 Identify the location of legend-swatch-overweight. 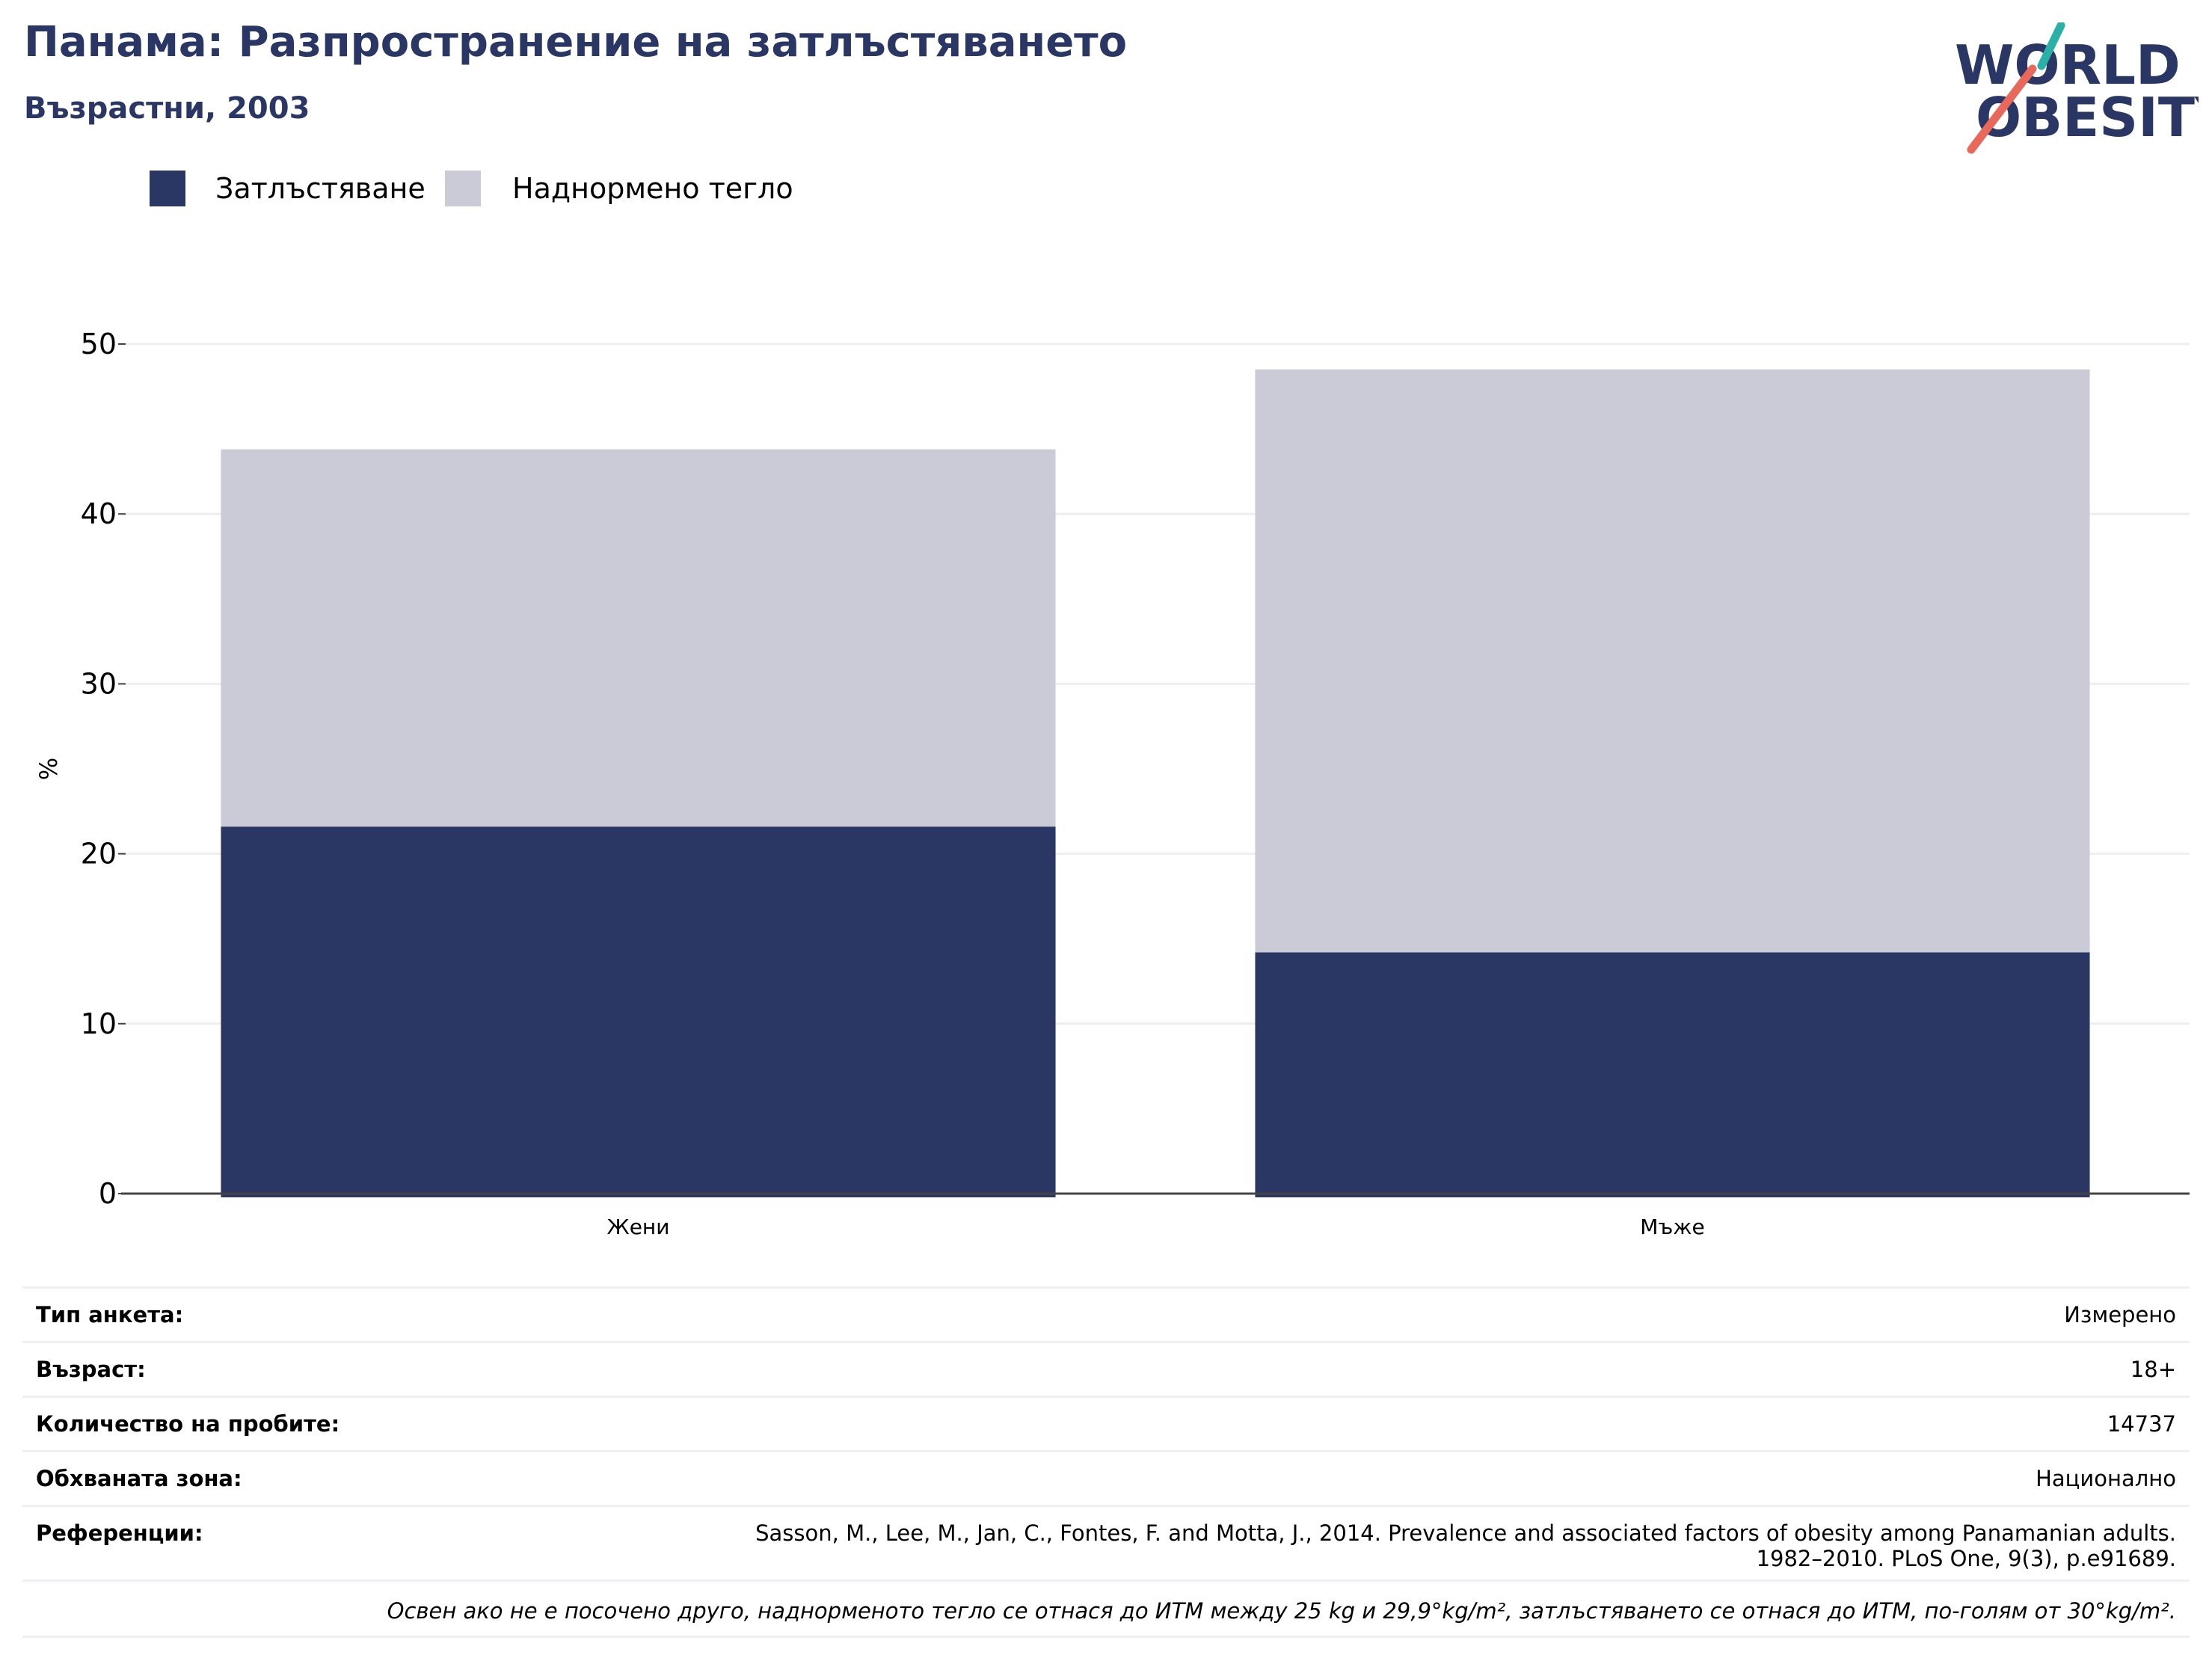
(463, 188).